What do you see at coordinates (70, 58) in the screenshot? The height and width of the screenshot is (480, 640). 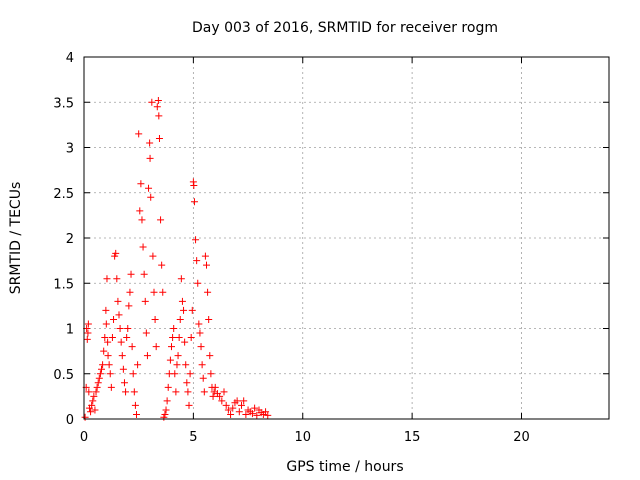 I see `y-tick-label: 4` at bounding box center [70, 58].